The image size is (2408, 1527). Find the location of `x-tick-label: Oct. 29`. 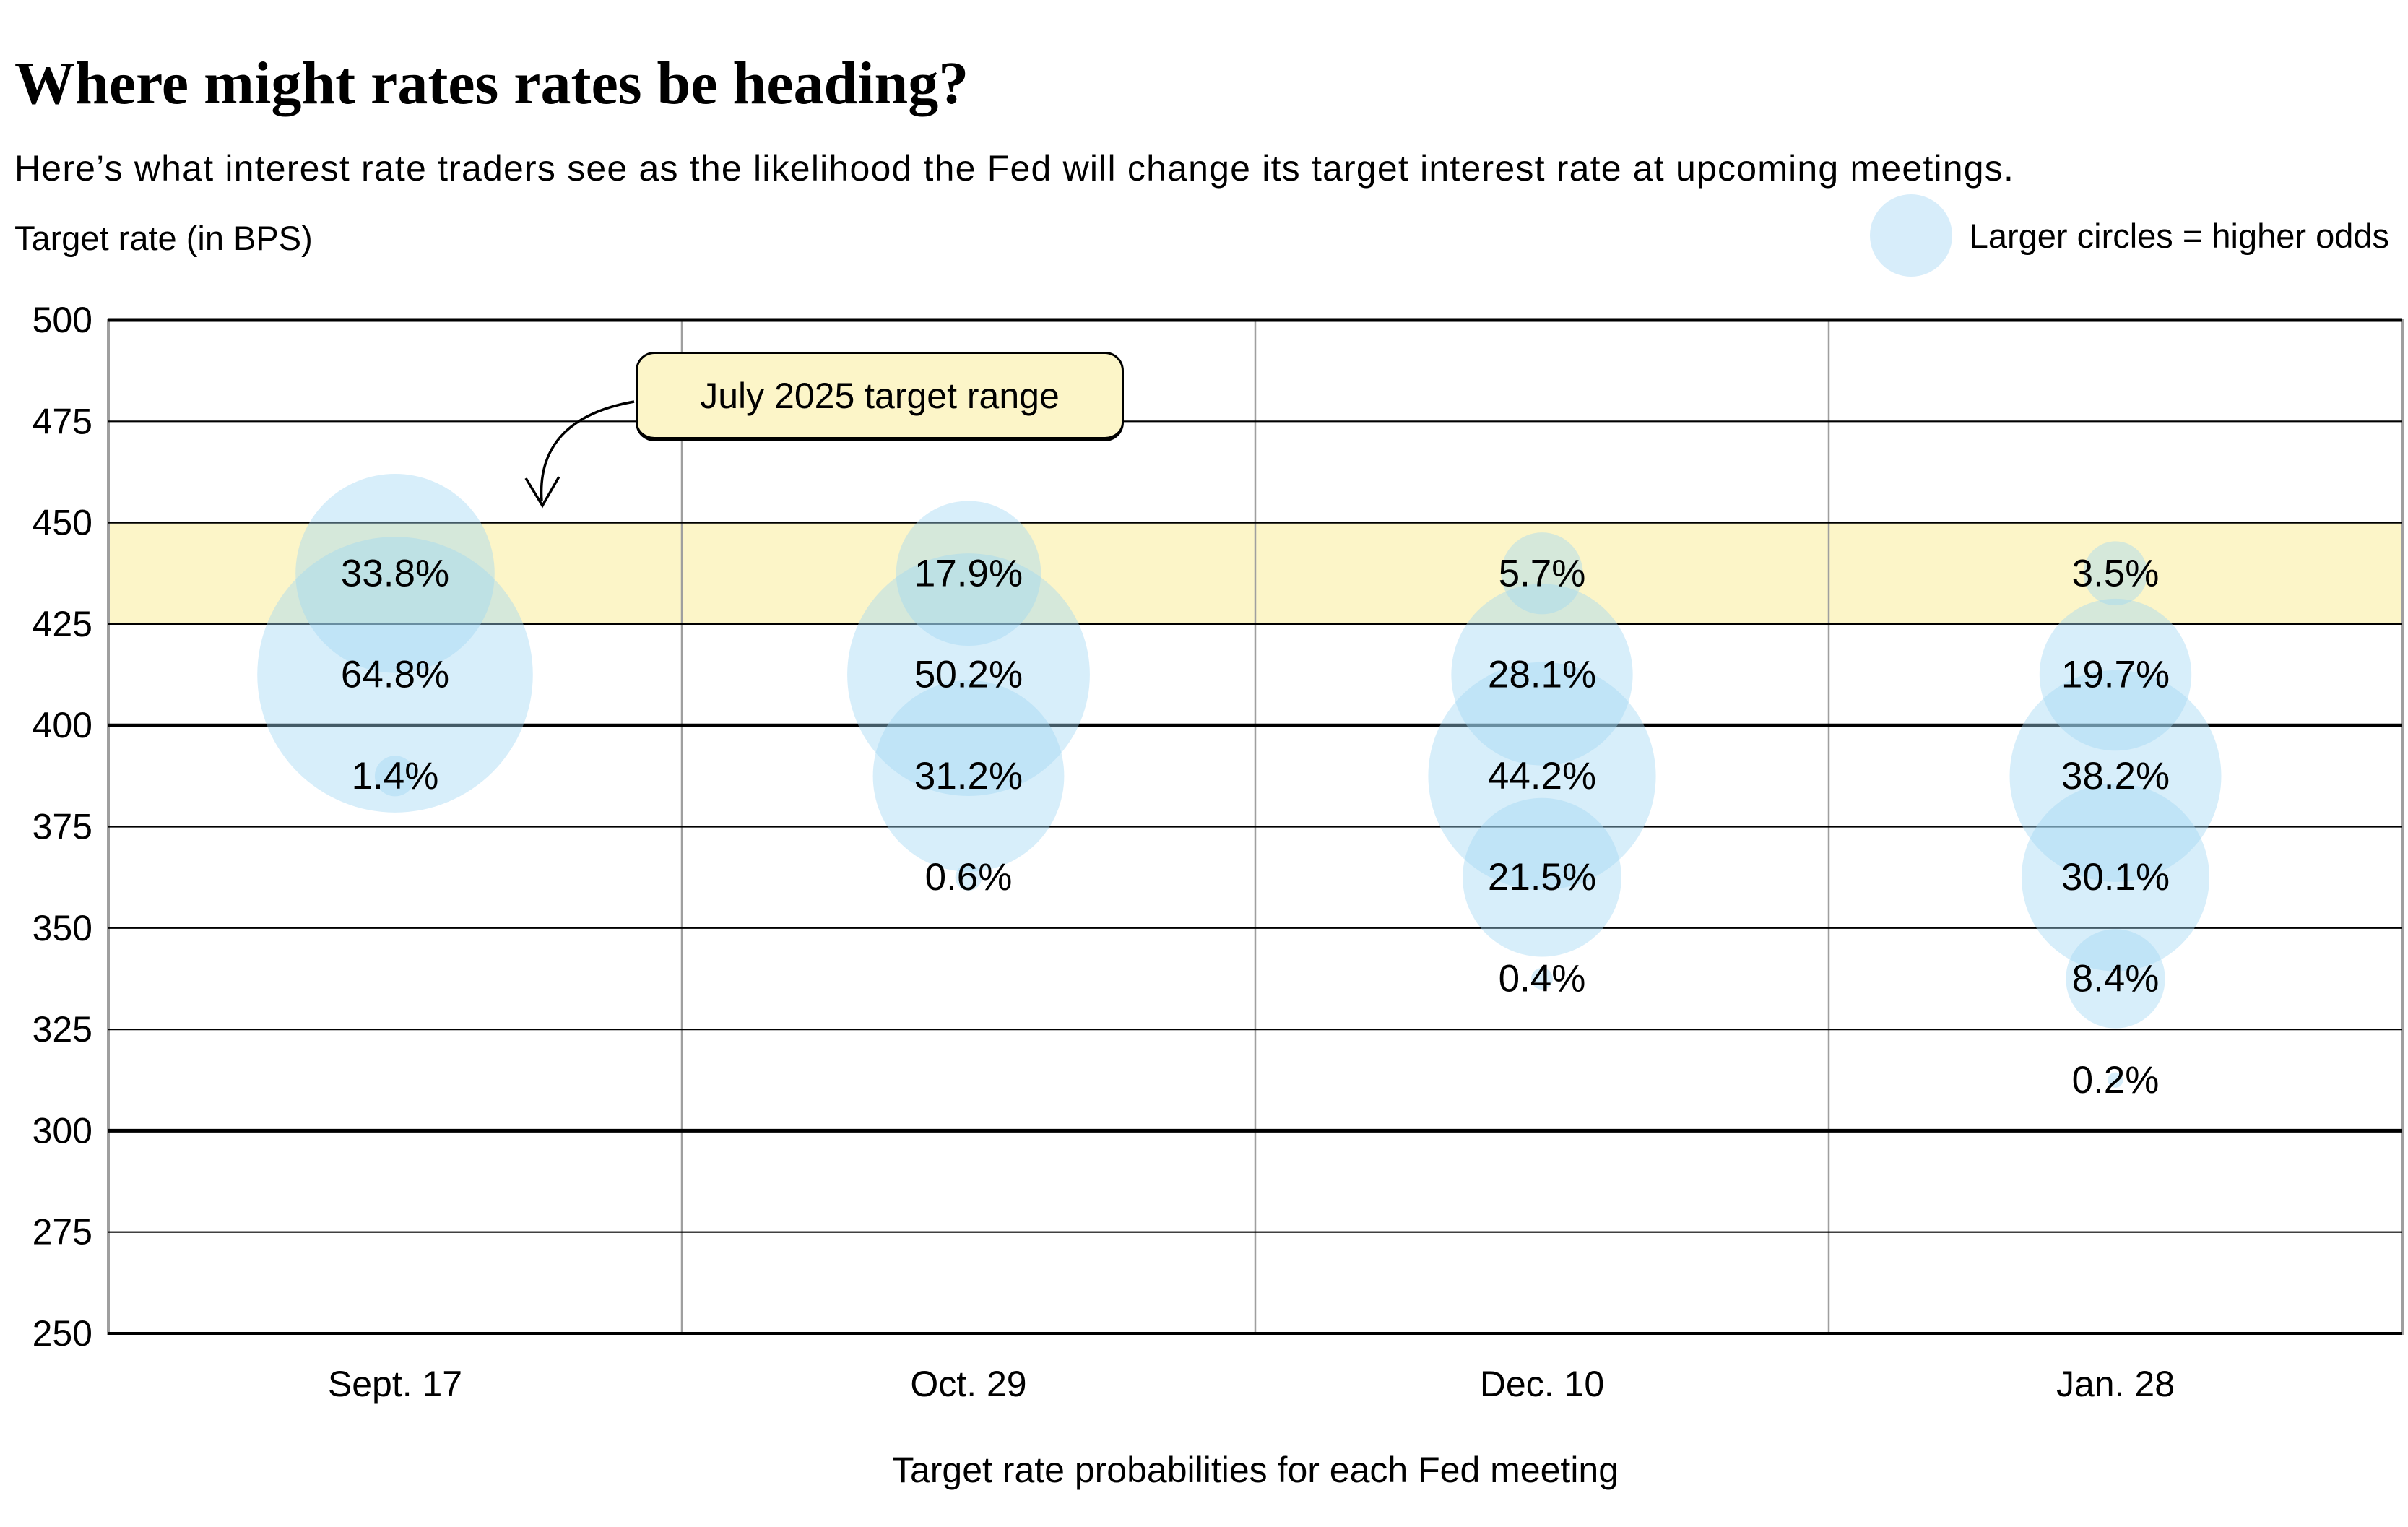

x-tick-label: Oct. 29 is located at coordinates (968, 1384).